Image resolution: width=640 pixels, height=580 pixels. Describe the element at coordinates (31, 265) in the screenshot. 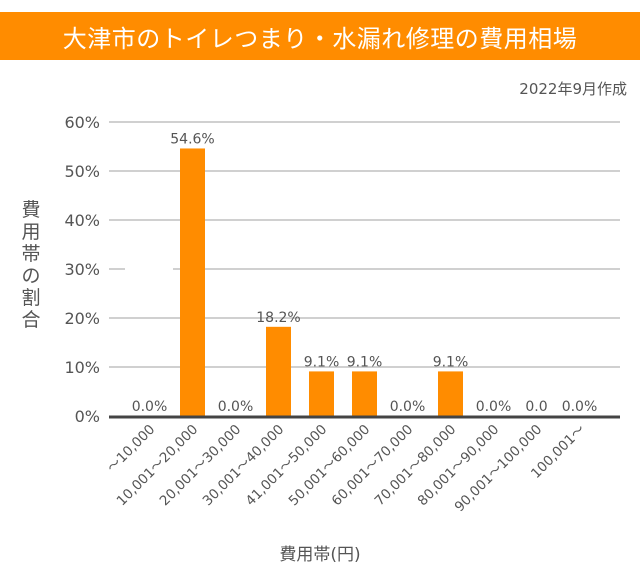

I see `y-axis-title: 費用帯の割合` at that location.